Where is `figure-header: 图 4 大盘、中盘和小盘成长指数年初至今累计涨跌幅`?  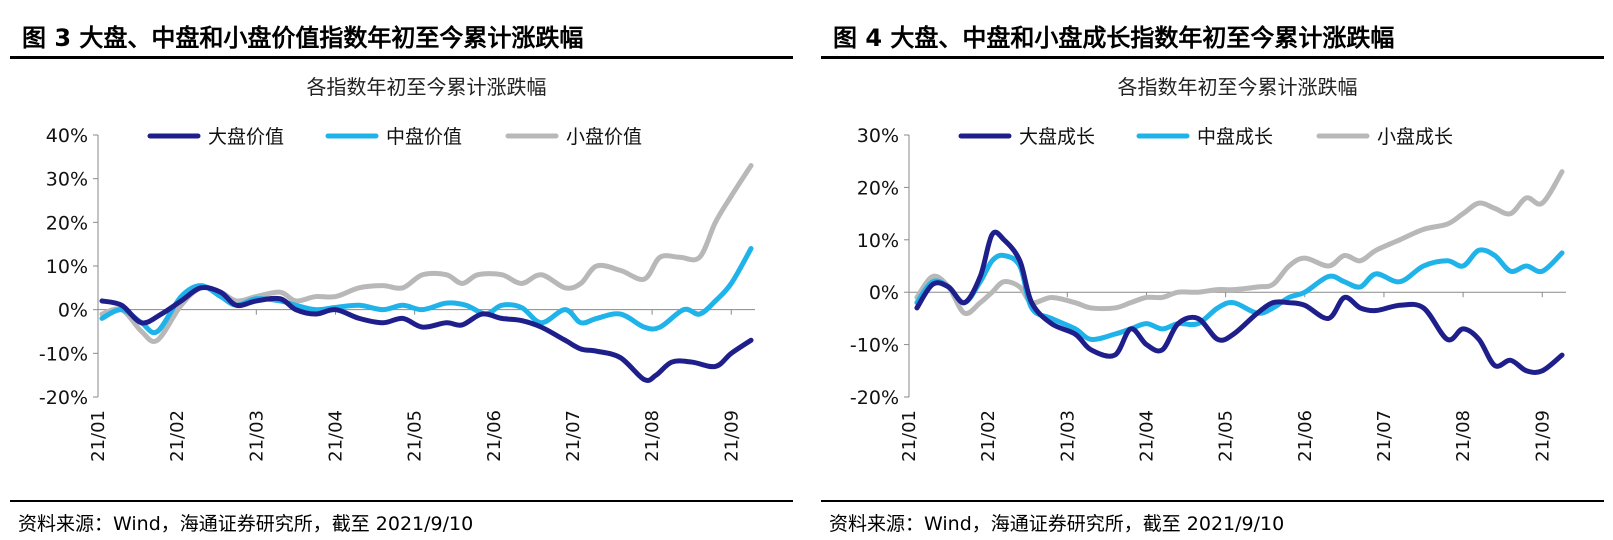 figure-header: 图 4 大盘、中盘和小盘成长指数年初至今累计涨跌幅 is located at coordinates (1212, 33).